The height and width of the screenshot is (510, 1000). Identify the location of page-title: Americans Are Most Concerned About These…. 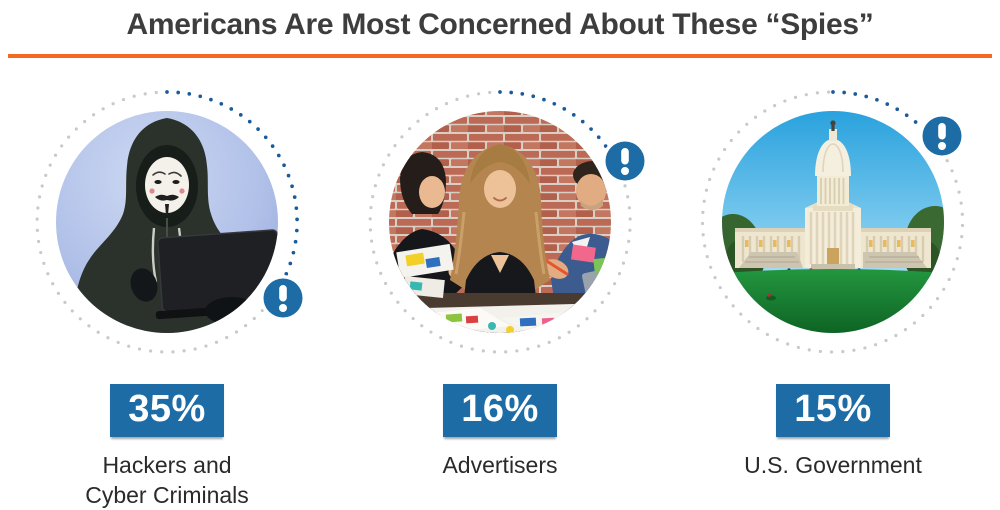
(500, 24).